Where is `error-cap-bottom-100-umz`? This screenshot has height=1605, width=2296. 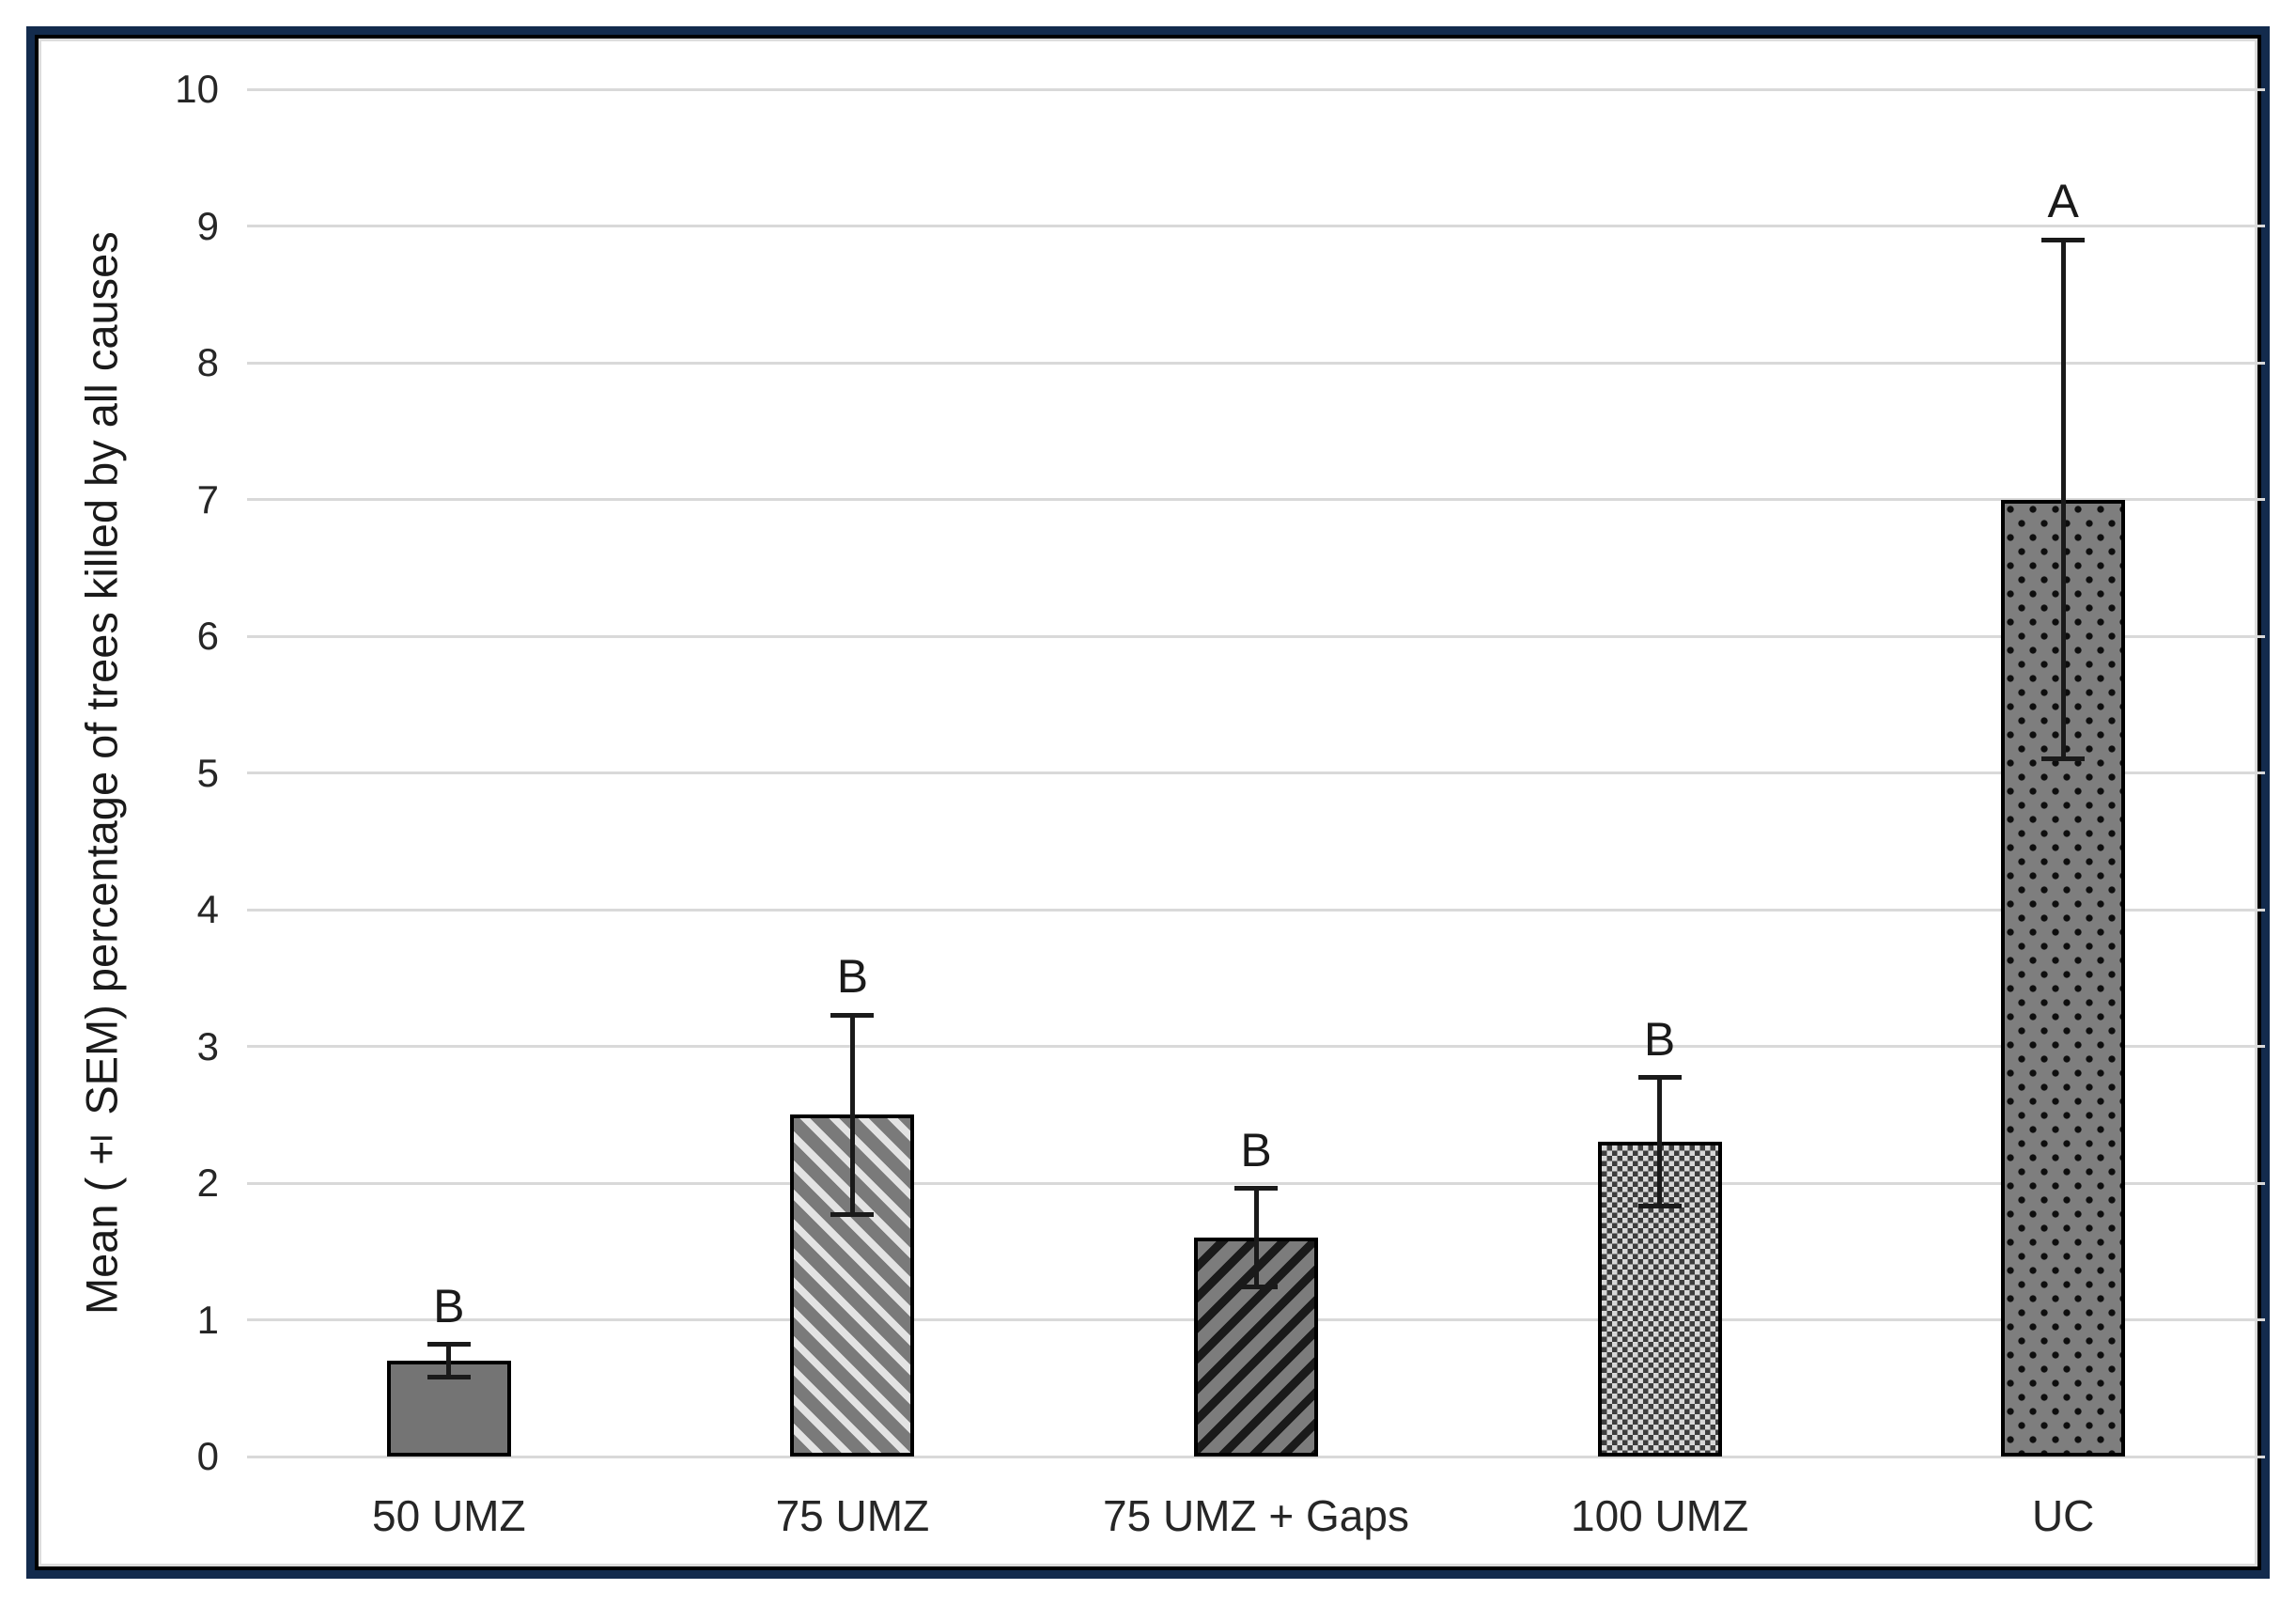 error-cap-bottom-100-umz is located at coordinates (1659, 1206).